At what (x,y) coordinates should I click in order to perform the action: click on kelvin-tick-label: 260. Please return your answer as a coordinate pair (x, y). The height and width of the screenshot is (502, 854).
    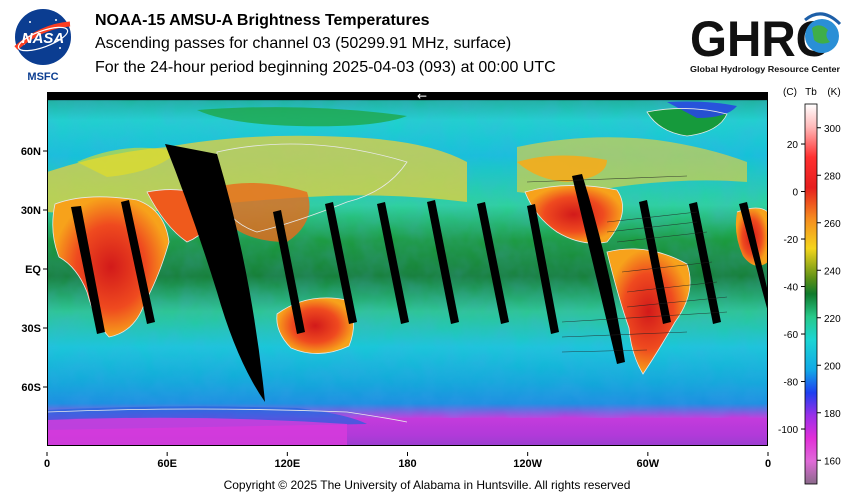
    Looking at the image, I should click on (832, 224).